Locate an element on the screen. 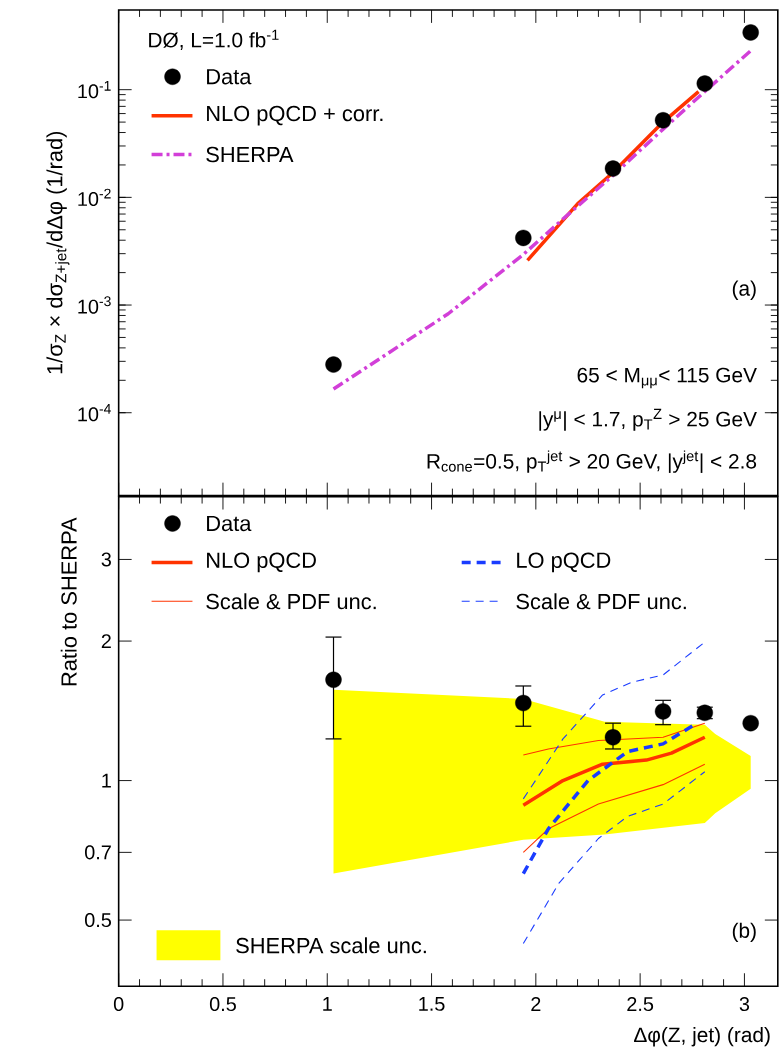 The image size is (780, 1053). y-axis-title: 1/σ$_{Z}$ × dσ$_{Z+jet}$/dΔφ (1/rad) is located at coordinates (58, 252).